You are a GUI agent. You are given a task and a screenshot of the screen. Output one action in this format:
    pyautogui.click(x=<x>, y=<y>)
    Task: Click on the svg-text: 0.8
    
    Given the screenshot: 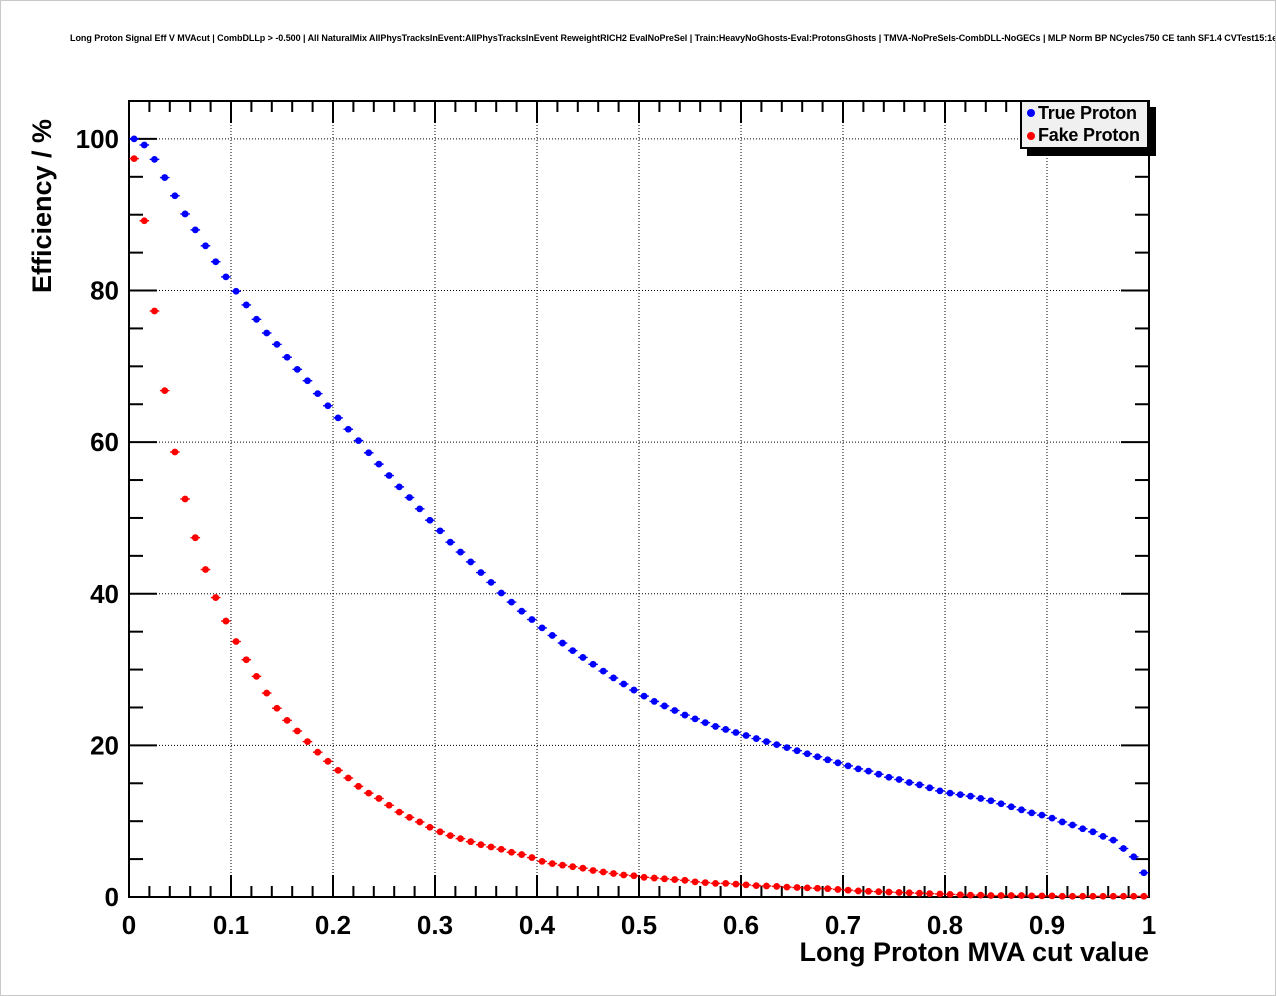 What is the action you would take?
    pyautogui.click(x=945, y=925)
    